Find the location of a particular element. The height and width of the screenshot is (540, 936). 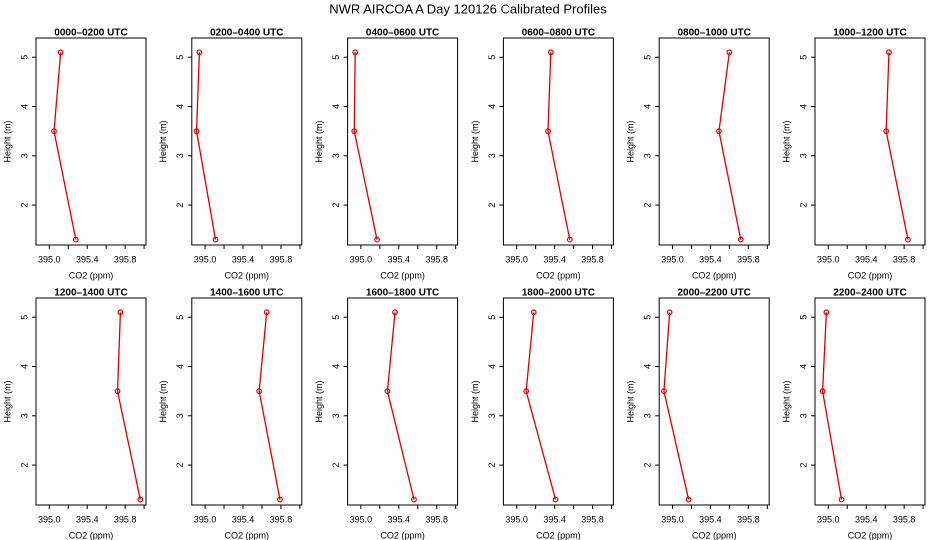

panel-title: 1400–1600 UTC is located at coordinates (246, 293).